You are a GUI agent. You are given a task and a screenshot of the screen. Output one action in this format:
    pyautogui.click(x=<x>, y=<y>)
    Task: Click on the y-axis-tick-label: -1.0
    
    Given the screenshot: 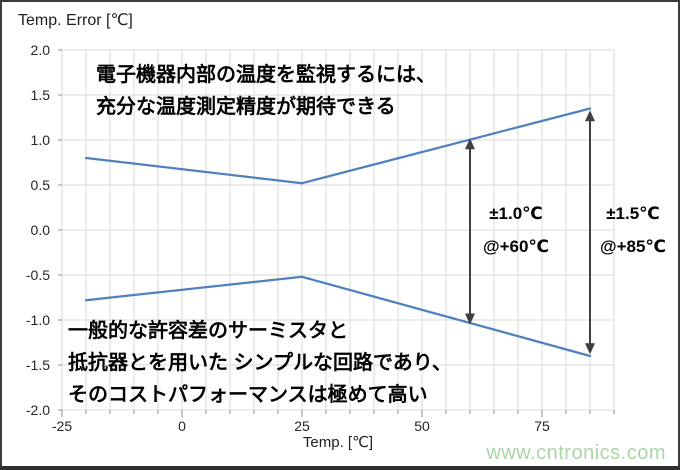 What is the action you would take?
    pyautogui.click(x=37, y=320)
    